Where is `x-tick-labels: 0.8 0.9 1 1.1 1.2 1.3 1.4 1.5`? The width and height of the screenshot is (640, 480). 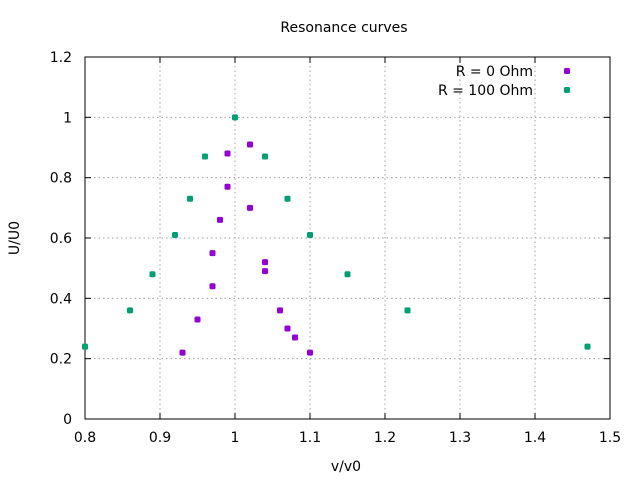
x-tick-labels: 0.8 0.9 1 1.1 1.2 1.3 1.4 1.5 is located at coordinates (347, 438).